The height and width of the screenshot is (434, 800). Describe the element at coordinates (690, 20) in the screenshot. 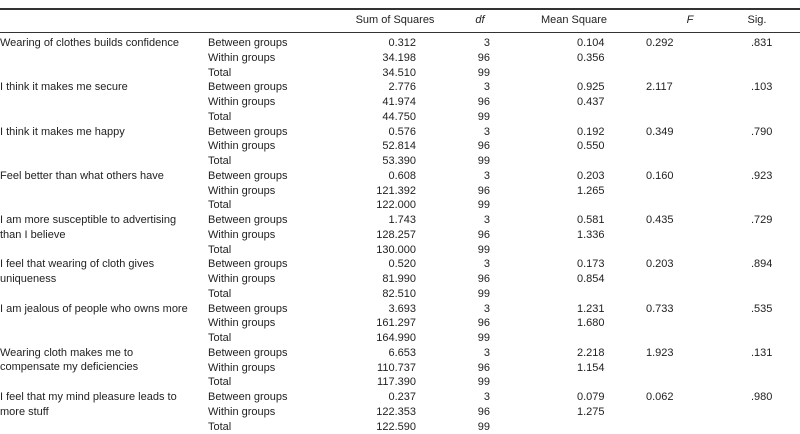

I see `header-f: F` at that location.